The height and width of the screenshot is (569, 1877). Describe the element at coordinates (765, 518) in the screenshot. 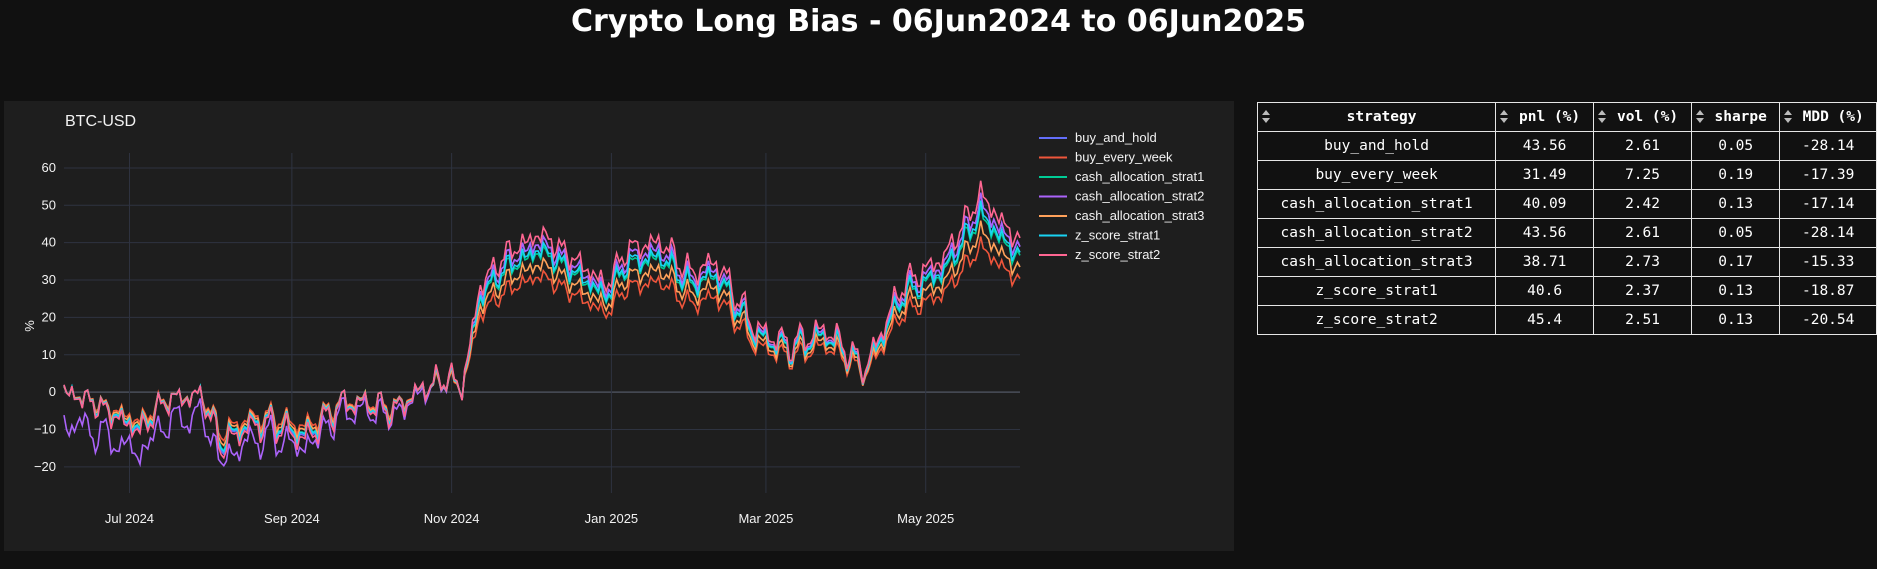

I see `x-tick-label: Mar 2025` at that location.